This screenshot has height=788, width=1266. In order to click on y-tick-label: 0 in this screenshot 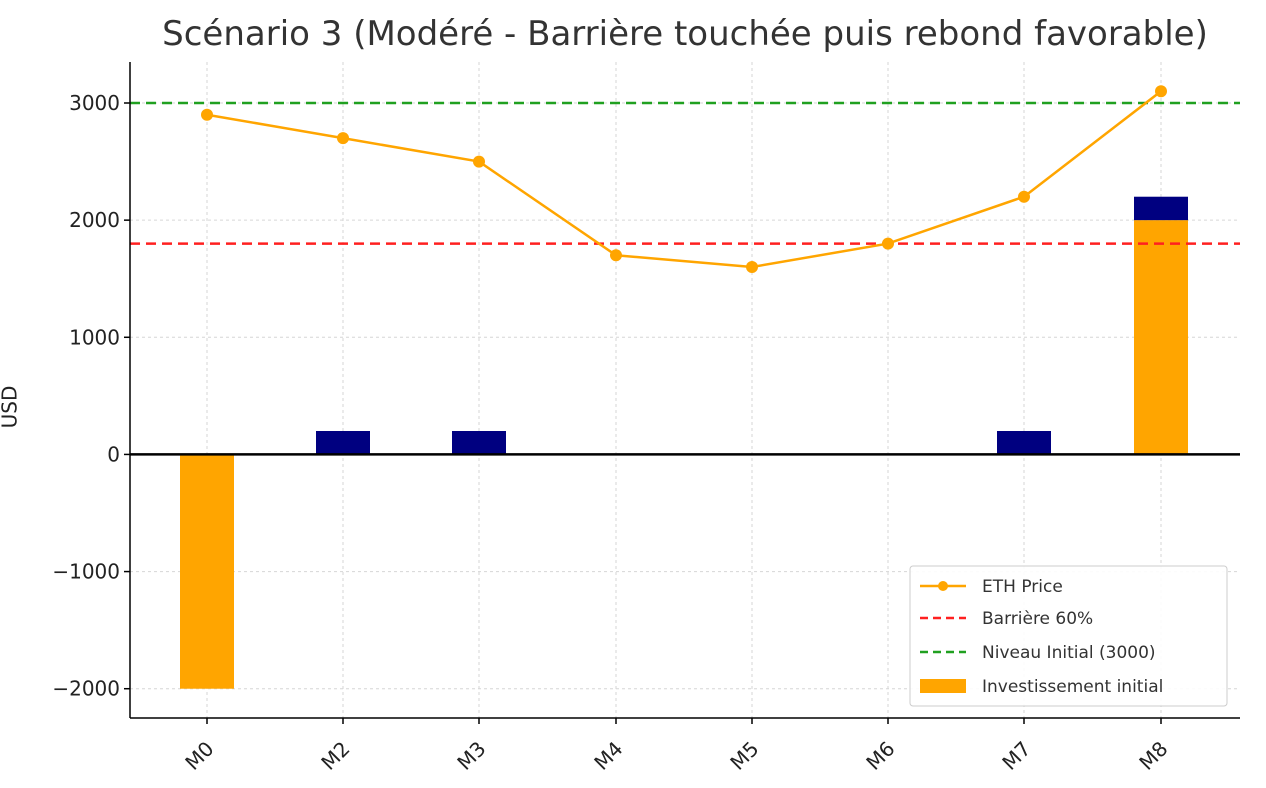, I will do `click(113, 454)`.